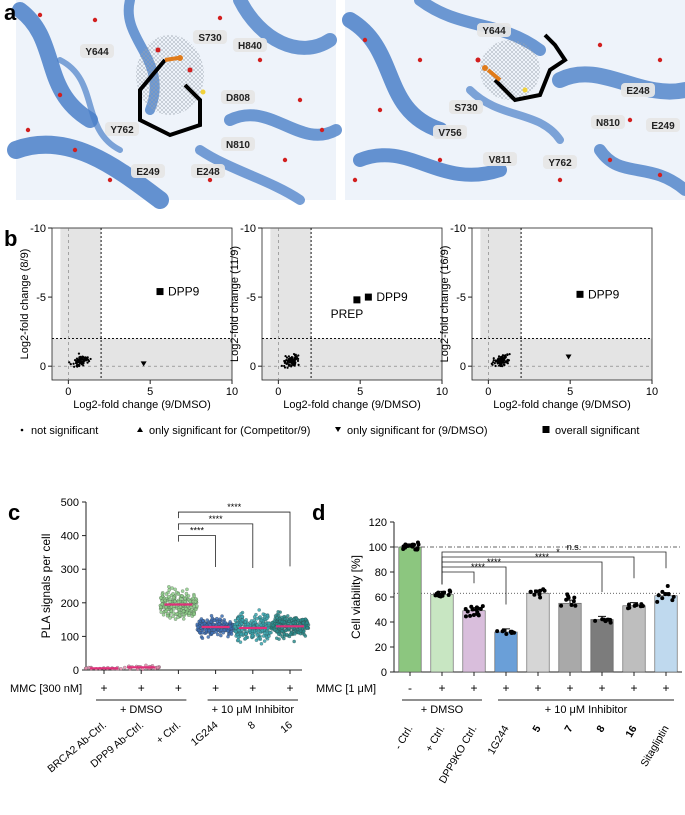 The image size is (685, 815). I want to click on treatment-mark-5: +, so click(569, 688).